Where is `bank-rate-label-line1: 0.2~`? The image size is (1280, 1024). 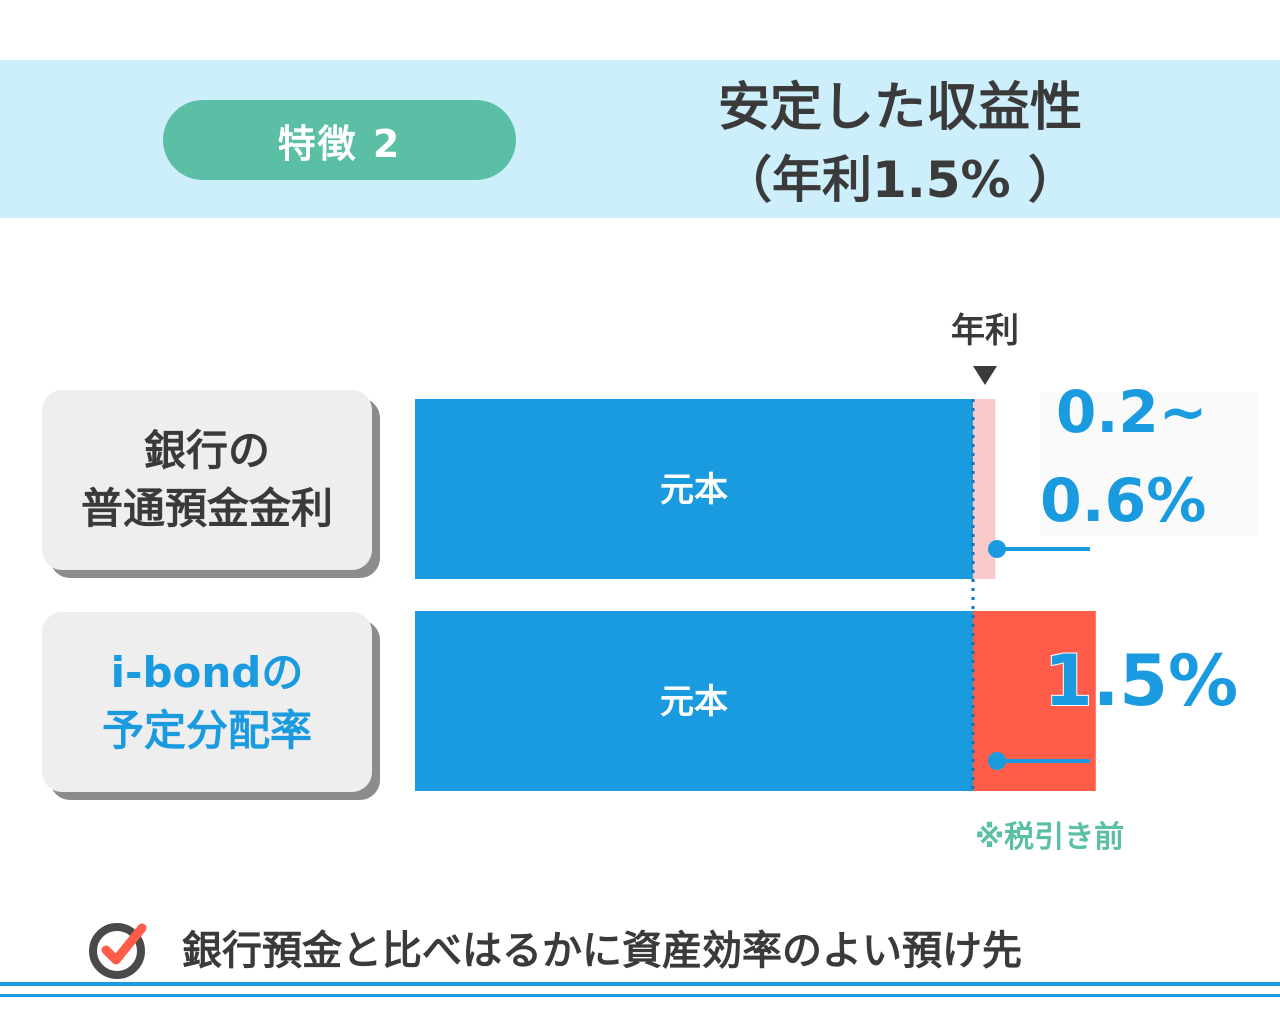 bank-rate-label-line1: 0.2~ is located at coordinates (1132, 412).